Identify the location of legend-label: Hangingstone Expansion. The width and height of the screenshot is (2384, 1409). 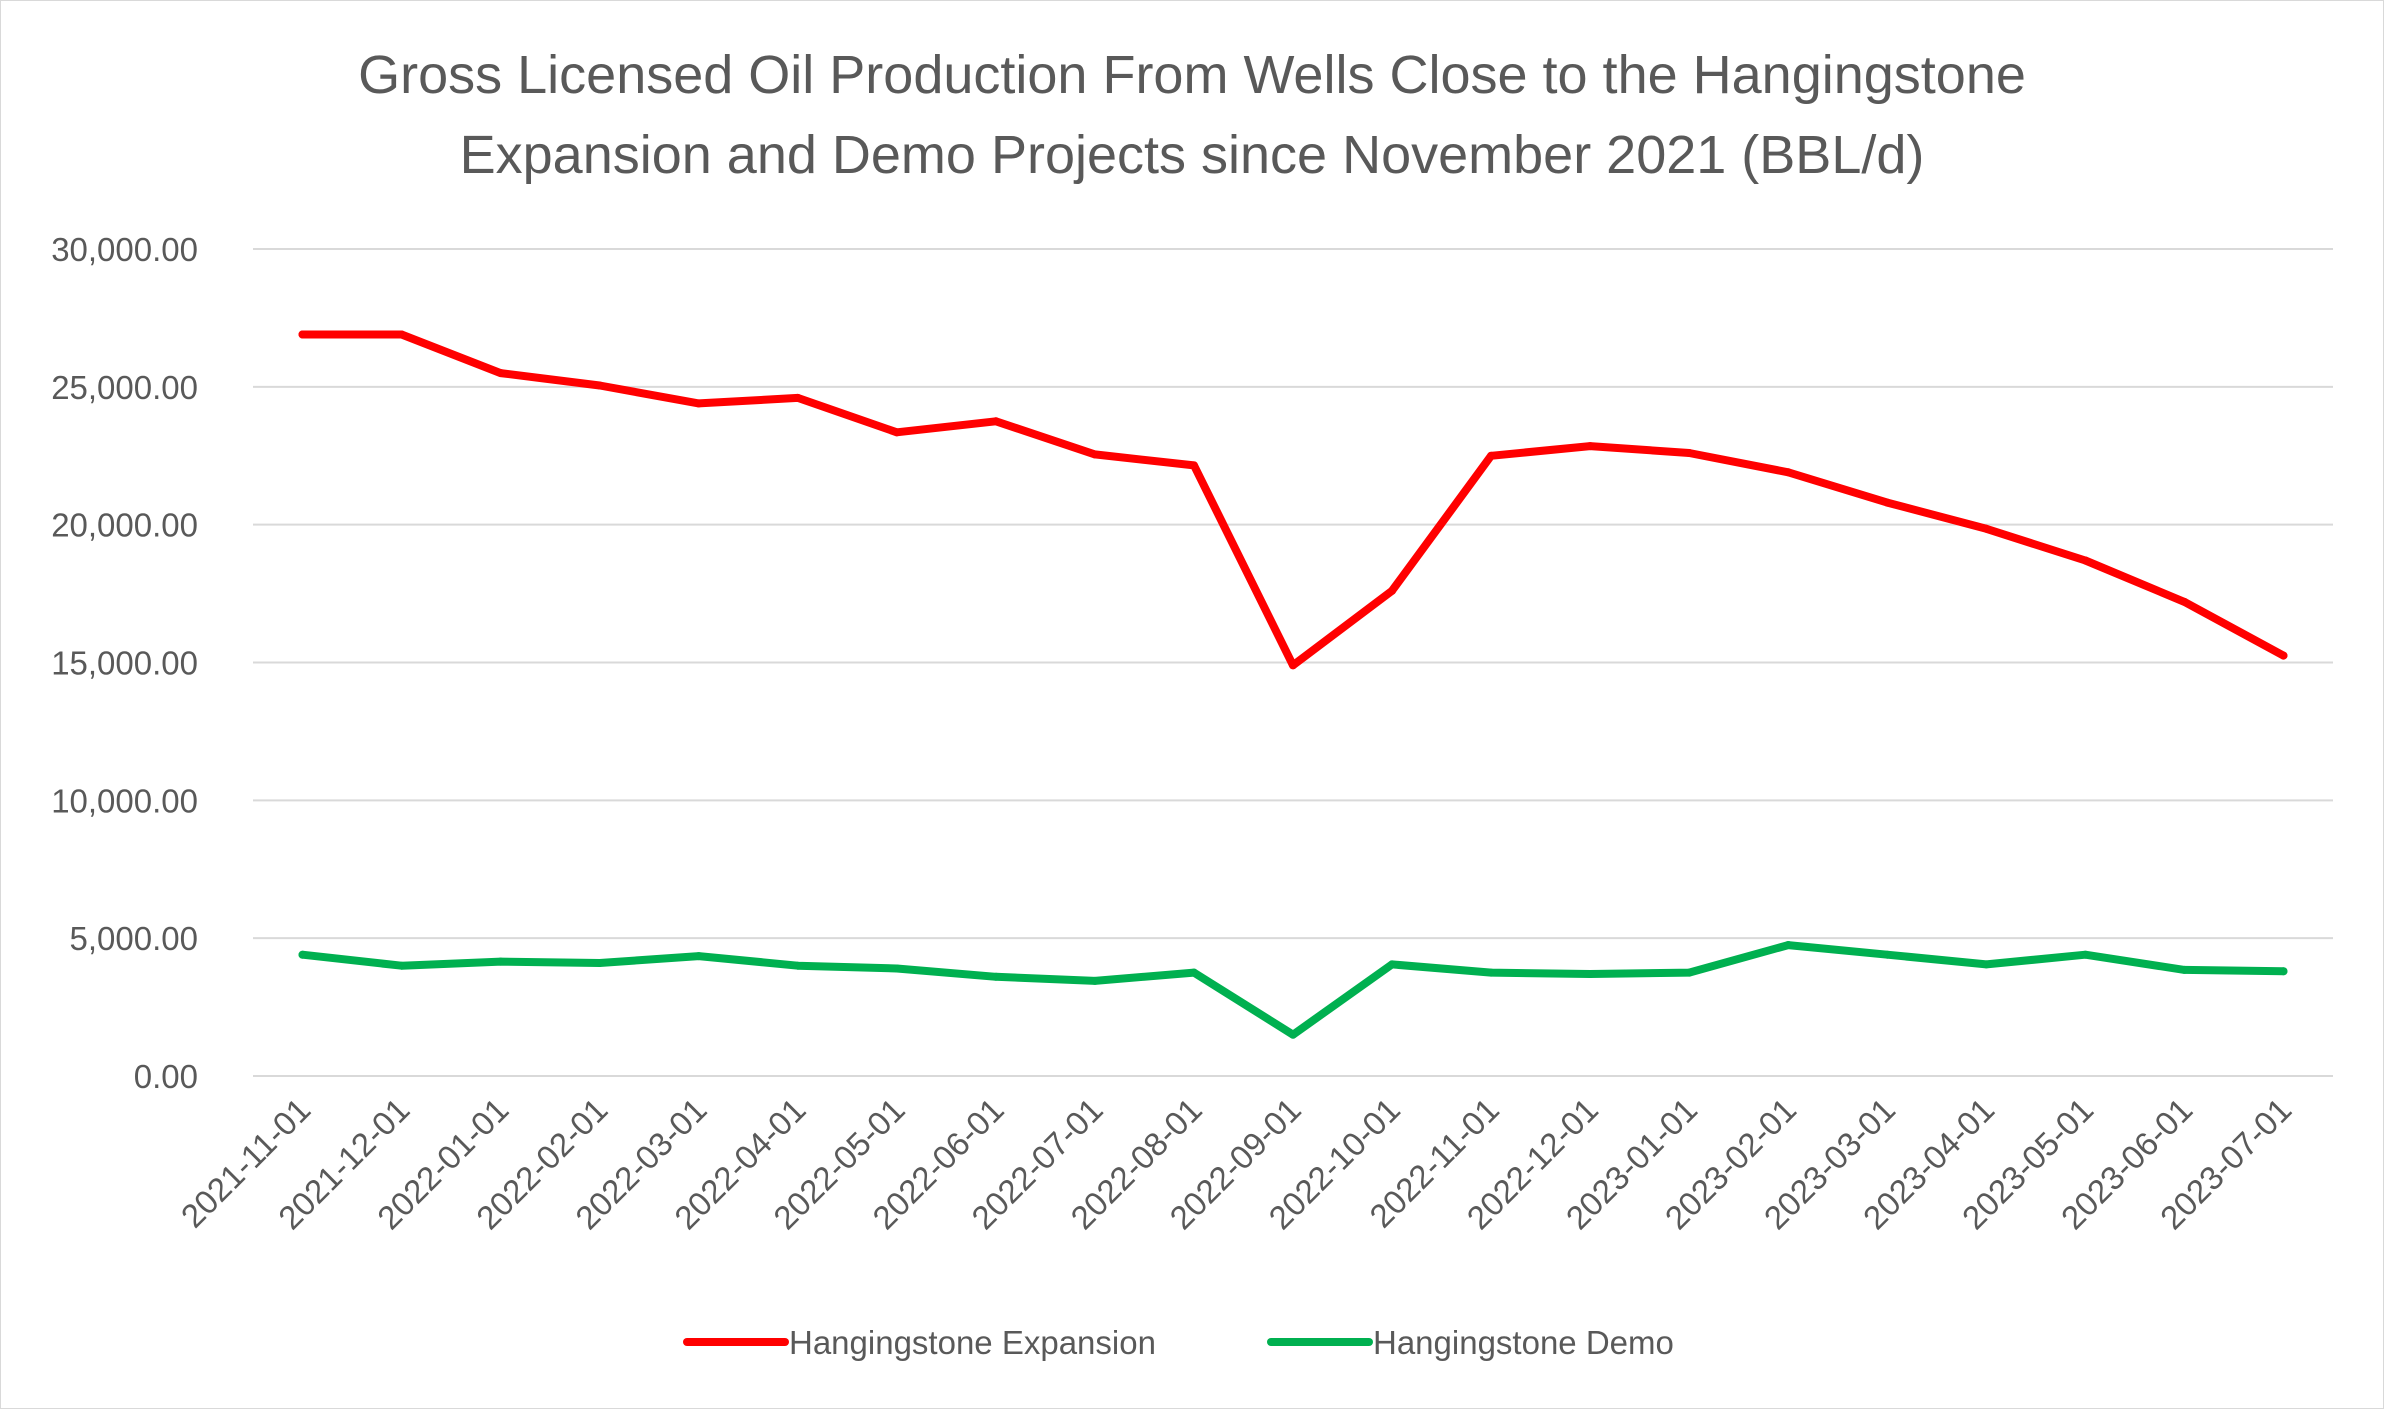
(972, 1342).